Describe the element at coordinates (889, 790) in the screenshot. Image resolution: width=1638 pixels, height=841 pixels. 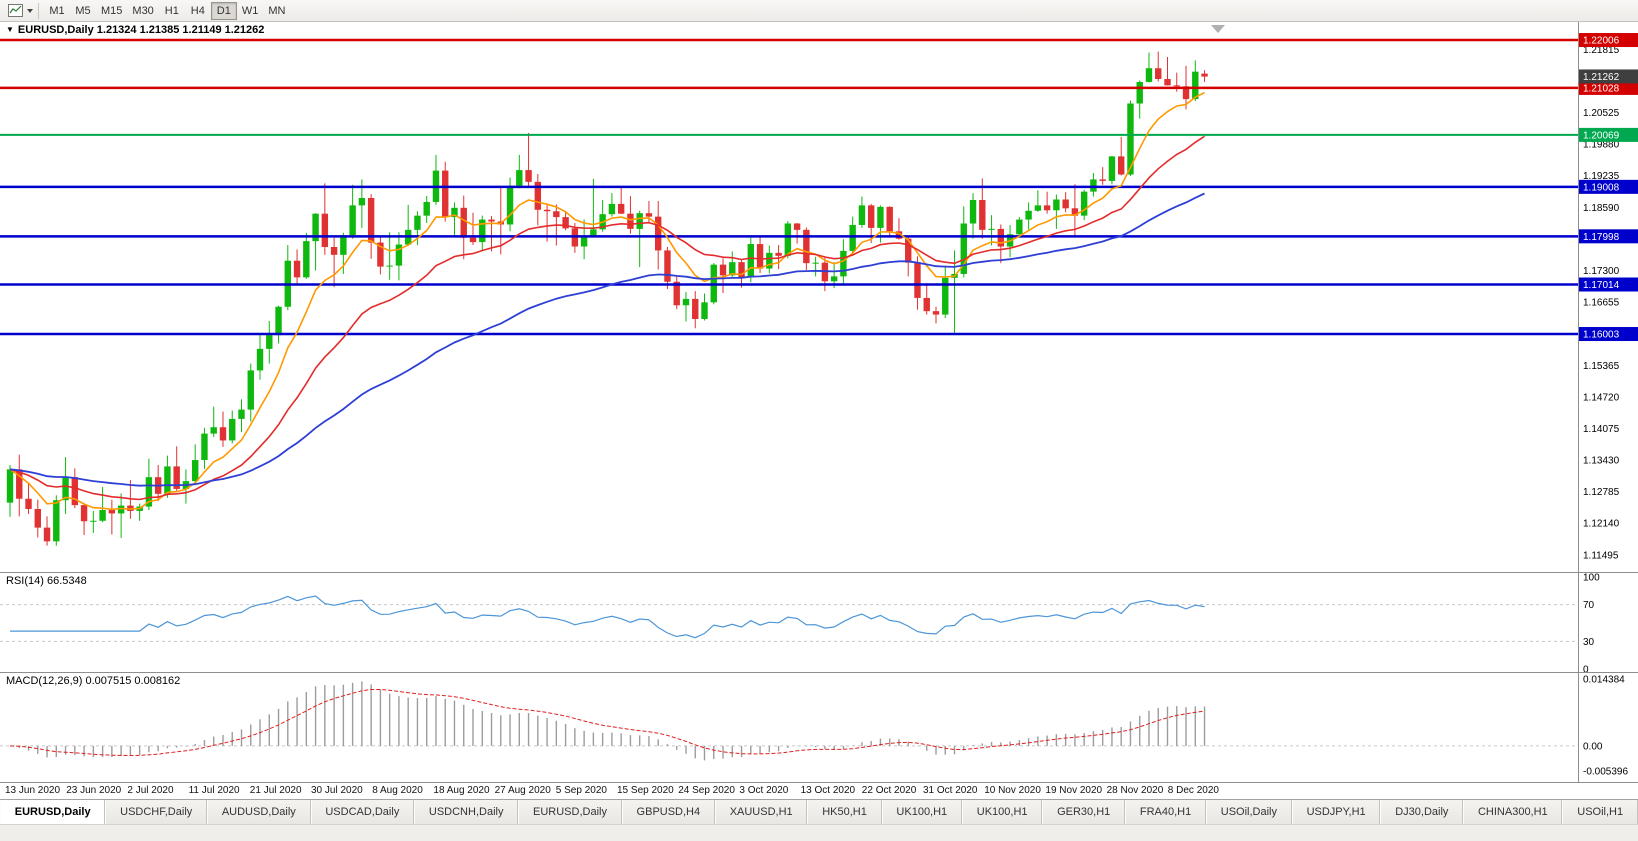
I see `date-label: 22 Oct 2020` at that location.